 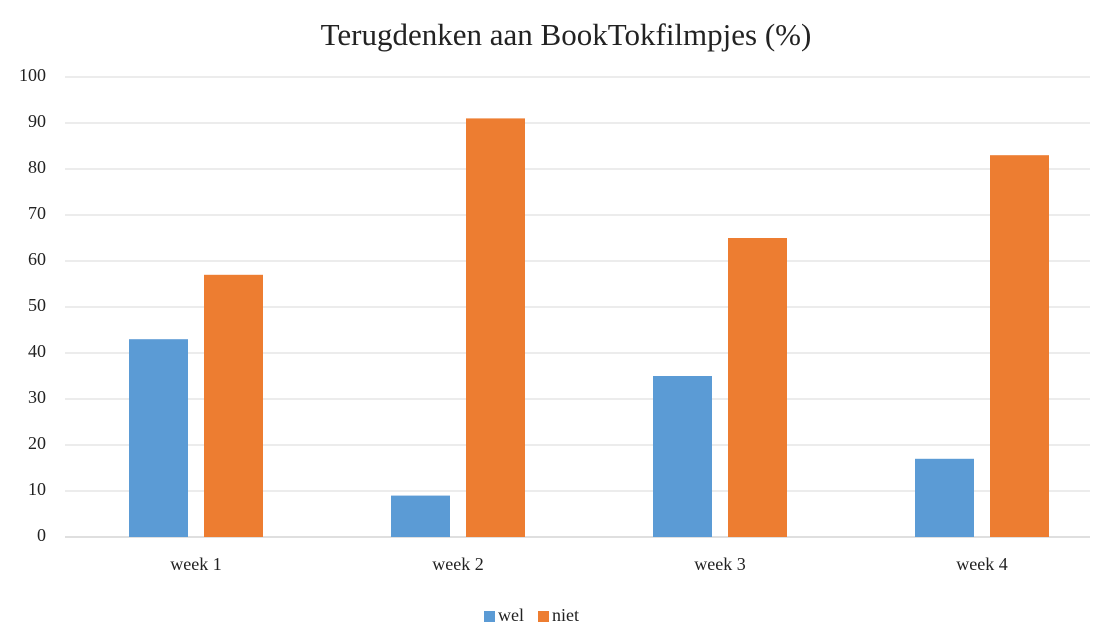 I want to click on y-tick-label: 10, so click(x=37, y=489).